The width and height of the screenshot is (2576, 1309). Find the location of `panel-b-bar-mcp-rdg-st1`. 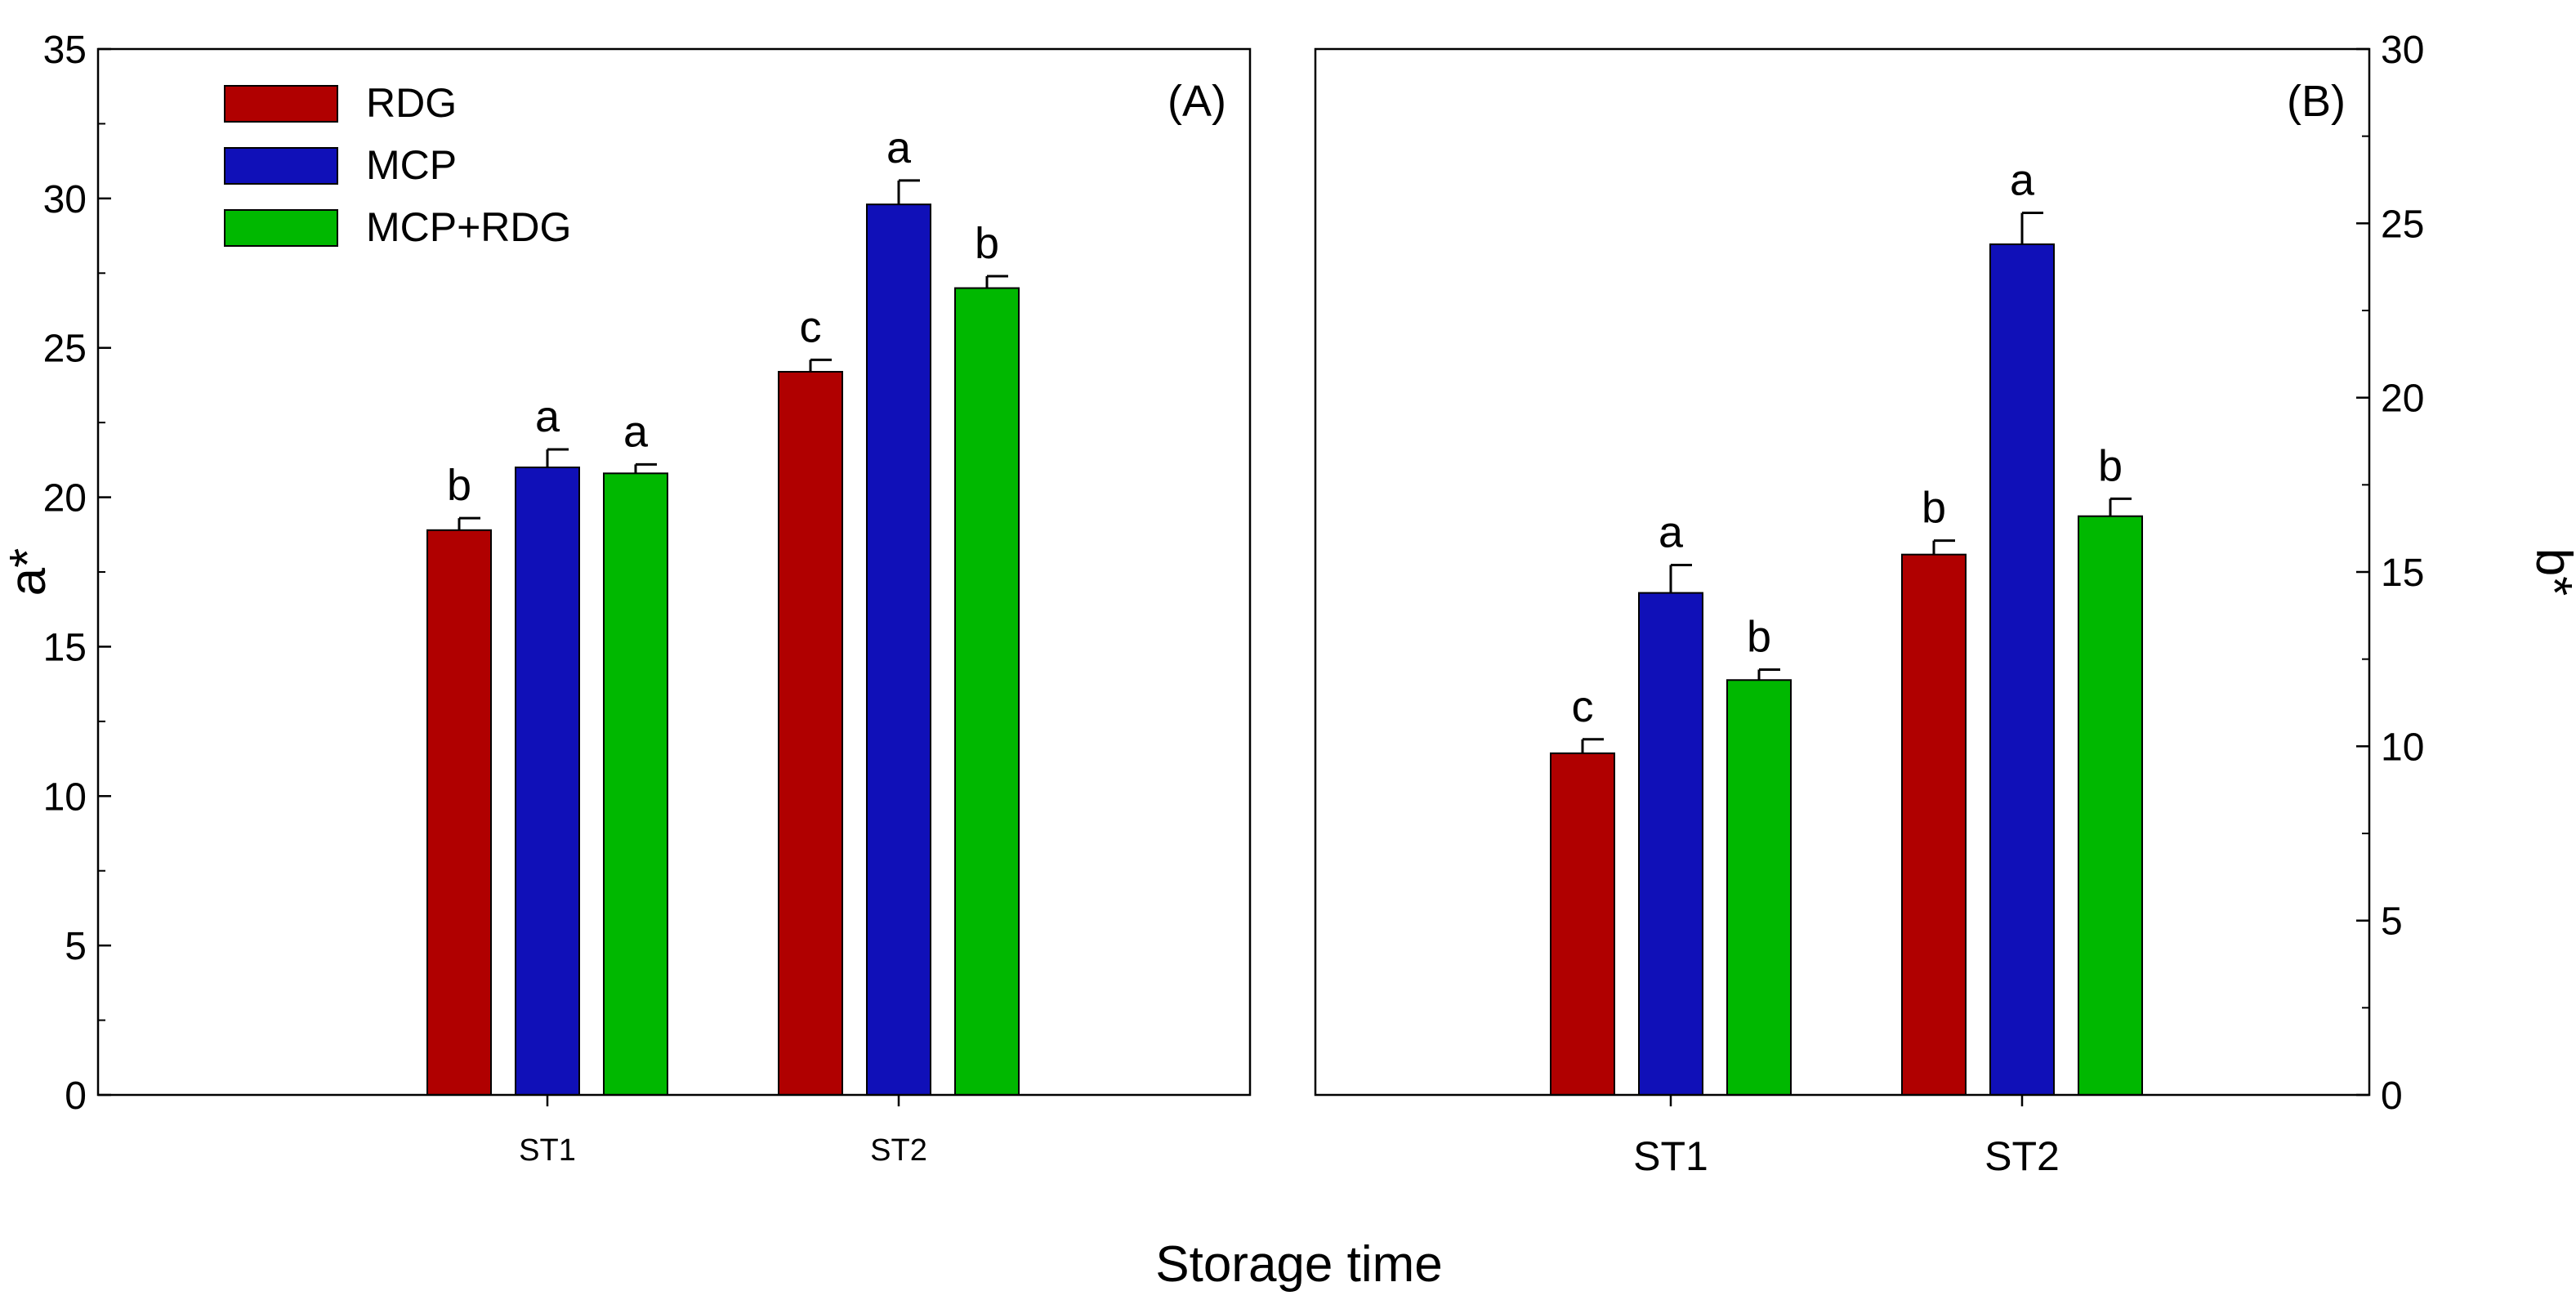

panel-b-bar-mcp-rdg-st1 is located at coordinates (1759, 887).